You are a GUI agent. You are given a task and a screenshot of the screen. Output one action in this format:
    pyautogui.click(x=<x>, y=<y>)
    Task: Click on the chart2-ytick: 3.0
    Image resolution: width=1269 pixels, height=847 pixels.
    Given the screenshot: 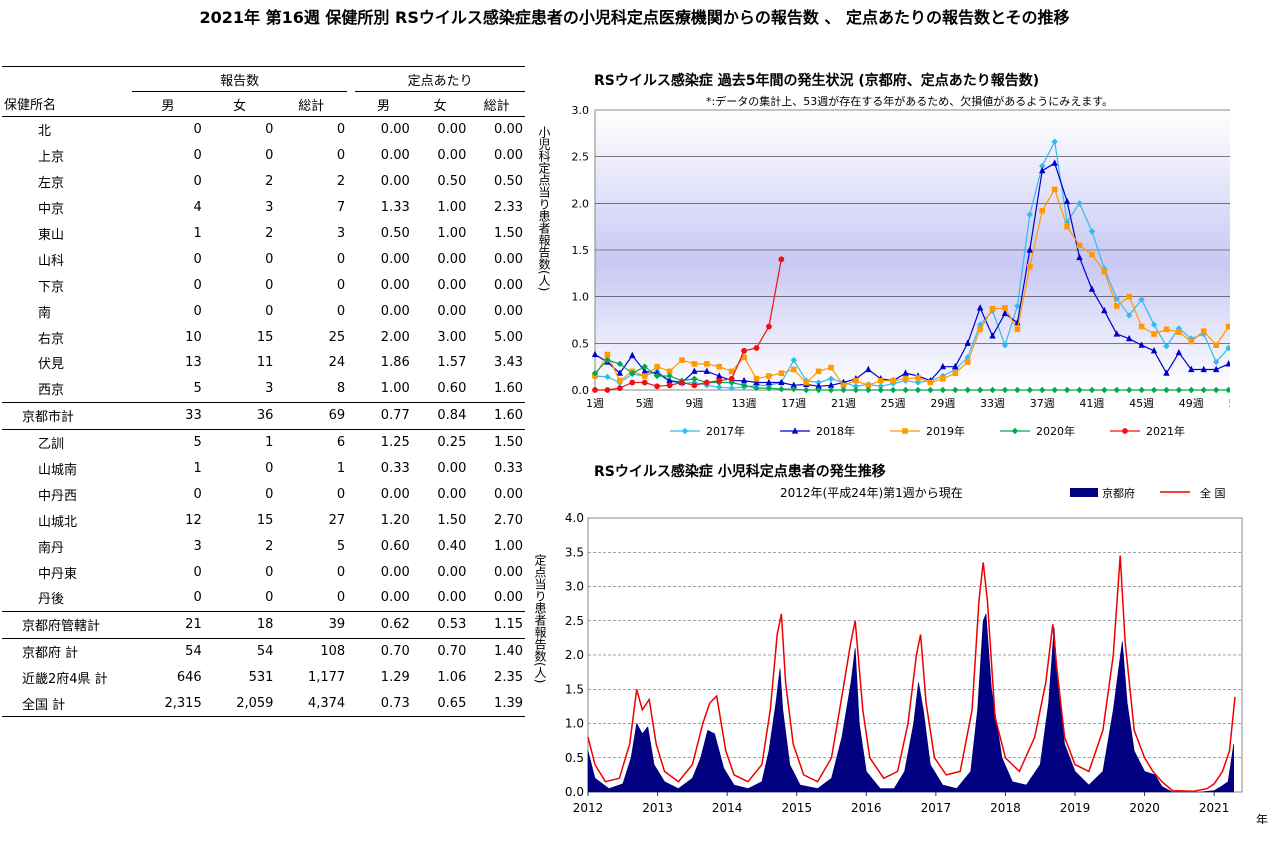 What is the action you would take?
    pyautogui.click(x=574, y=587)
    